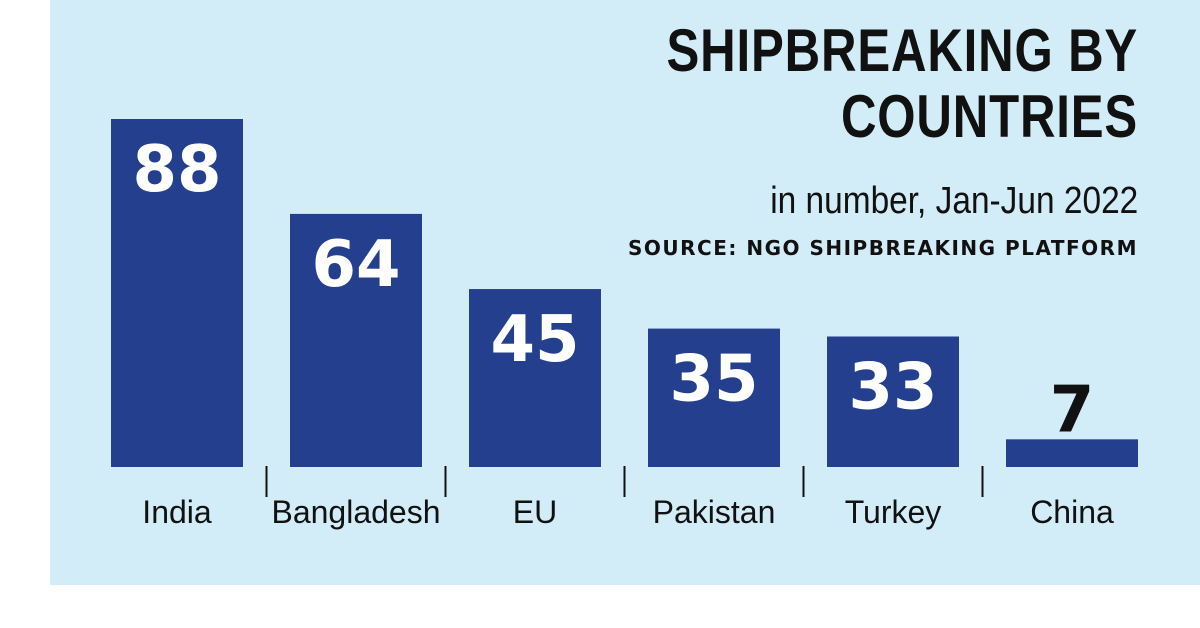 Image resolution: width=1200 pixels, height=628 pixels. What do you see at coordinates (1072, 410) in the screenshot?
I see `bar-value-china: 7` at bounding box center [1072, 410].